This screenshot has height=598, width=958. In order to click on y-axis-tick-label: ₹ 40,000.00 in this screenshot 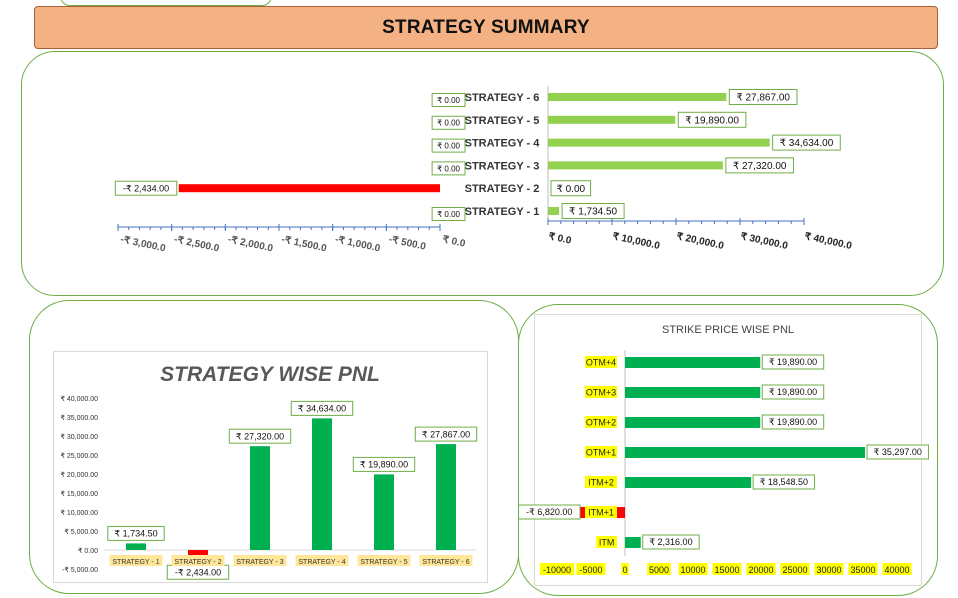, I will do `click(79, 399)`.